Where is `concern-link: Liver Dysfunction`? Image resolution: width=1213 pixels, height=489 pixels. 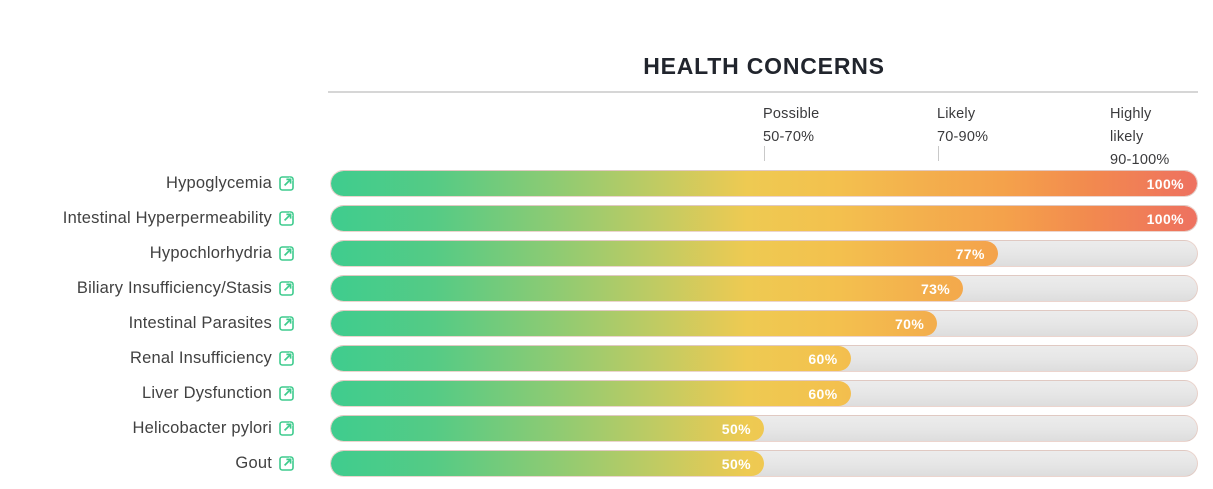
concern-link: Liver Dysfunction is located at coordinates (147, 393).